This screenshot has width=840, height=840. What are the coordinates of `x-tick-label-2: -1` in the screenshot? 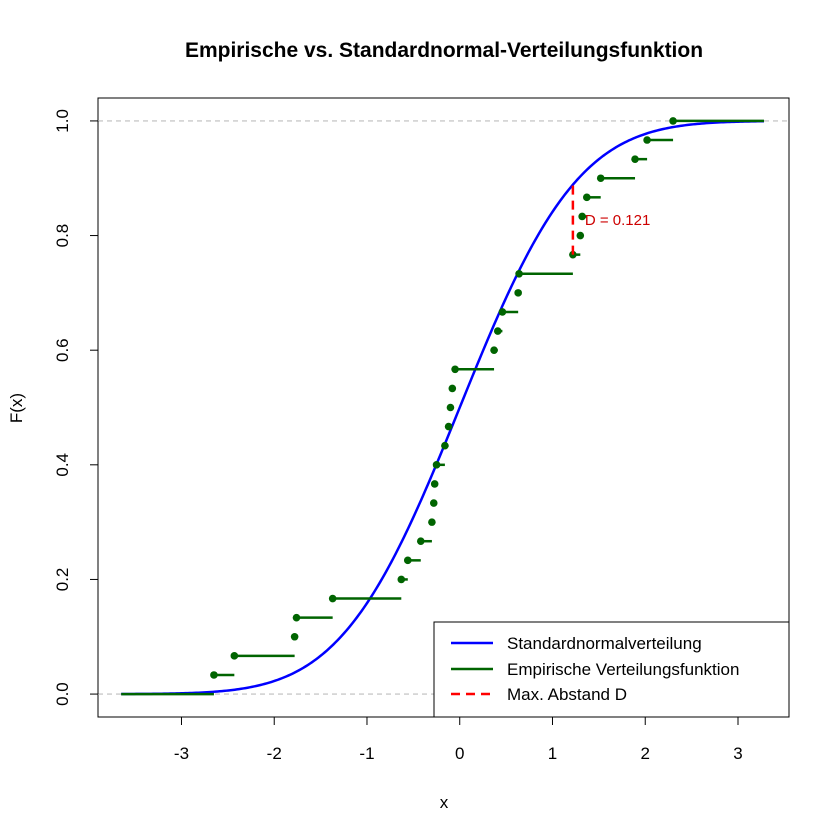 It's located at (366, 753).